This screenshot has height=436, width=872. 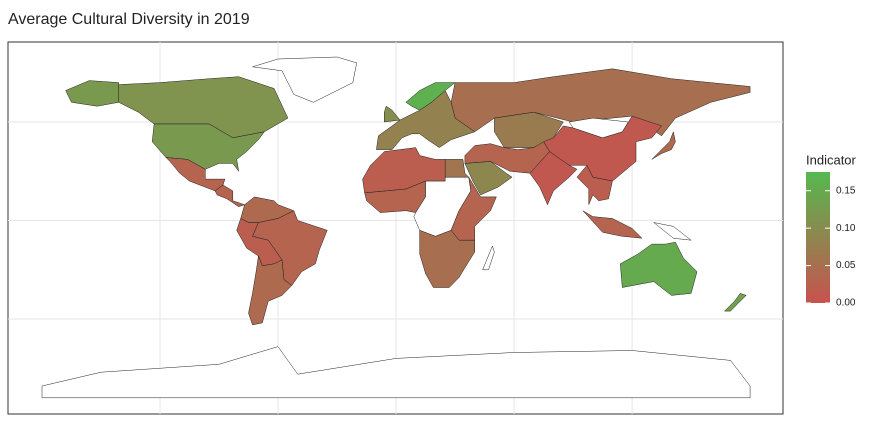 I want to click on colorbar-tick-label: 0.10, so click(x=846, y=228).